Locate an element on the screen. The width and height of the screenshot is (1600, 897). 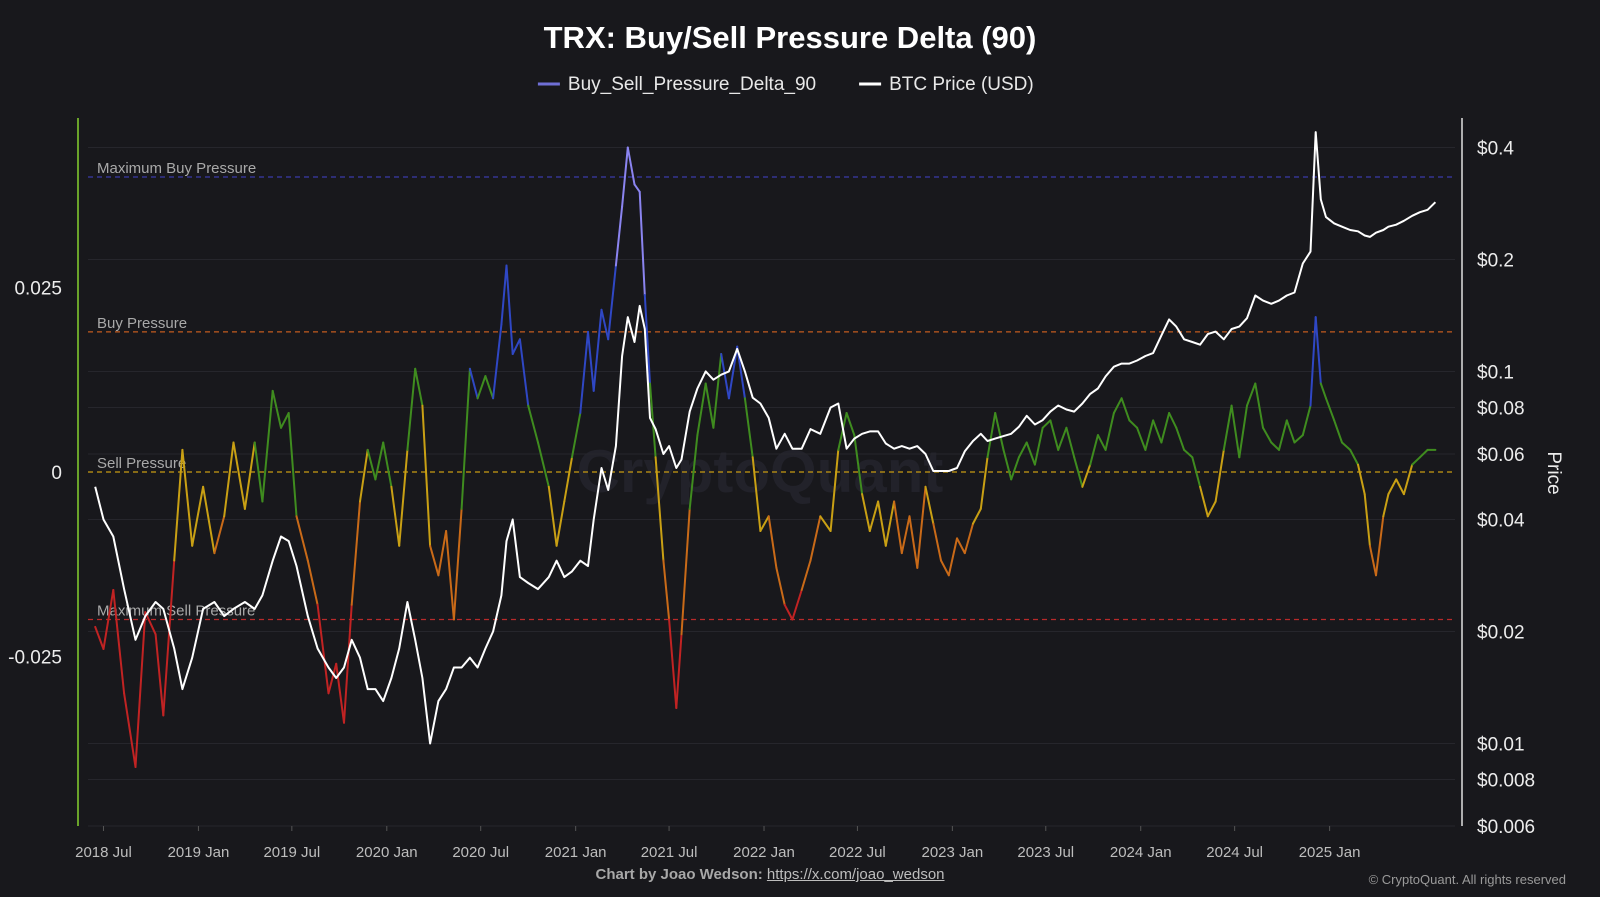
left-tick-2: -0.025 is located at coordinates (35, 657).